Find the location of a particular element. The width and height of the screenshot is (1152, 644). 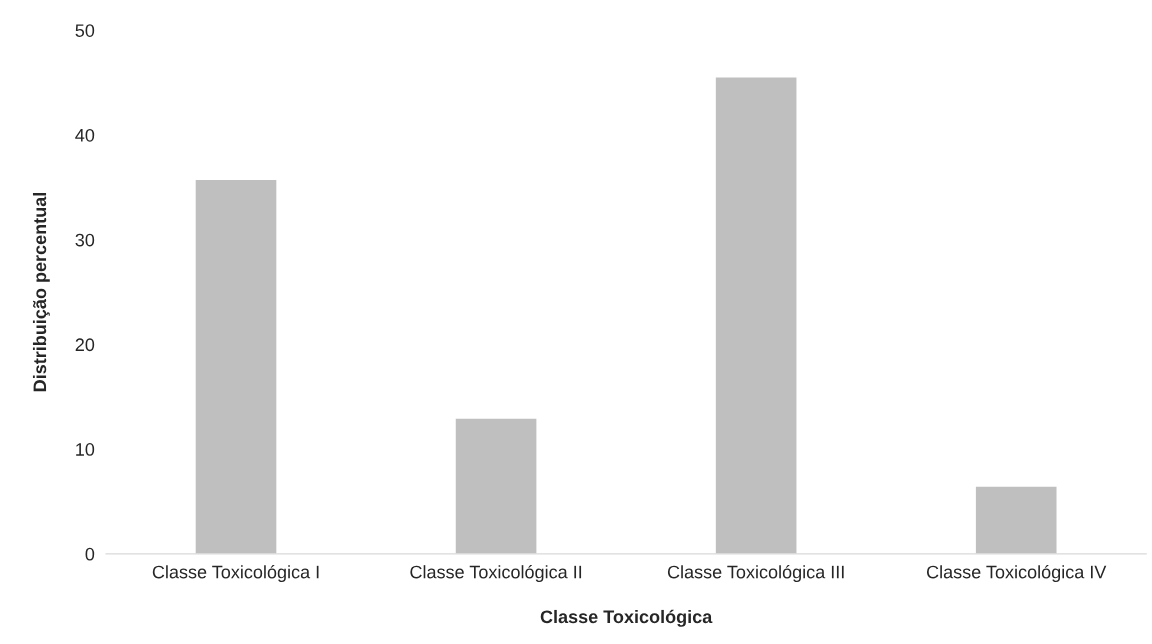

x-tick-label: Classe Toxicológica II is located at coordinates (496, 573).